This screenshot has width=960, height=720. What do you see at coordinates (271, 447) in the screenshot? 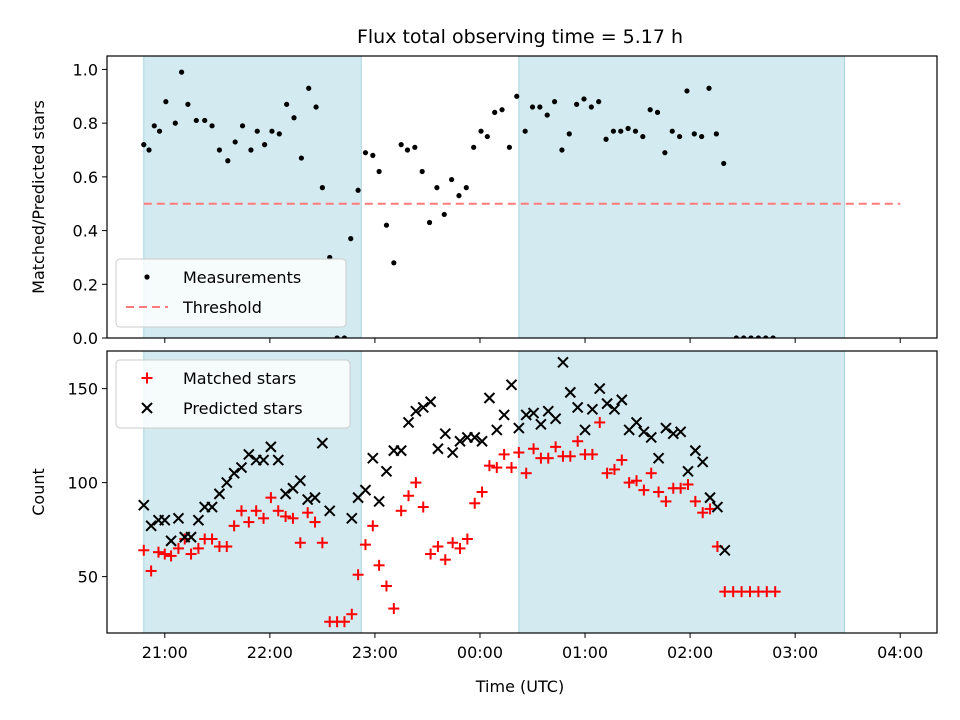
I see `point-count-1-18-b` at bounding box center [271, 447].